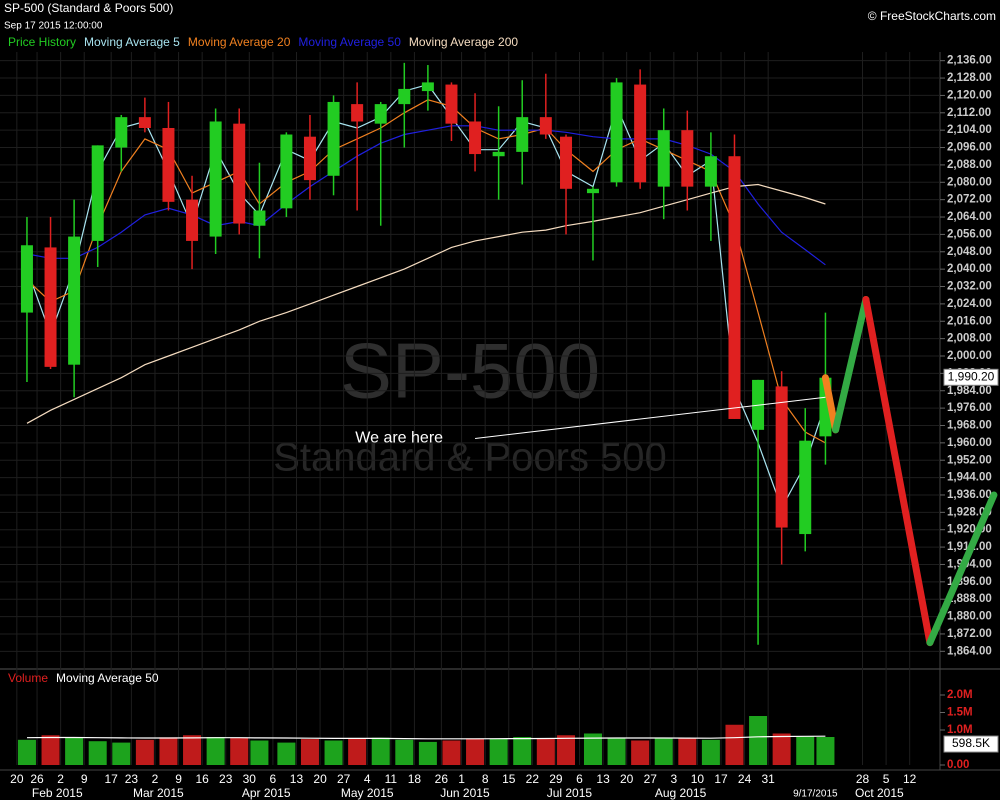  What do you see at coordinates (367, 793) in the screenshot?
I see `x-month-label: May 2015` at bounding box center [367, 793].